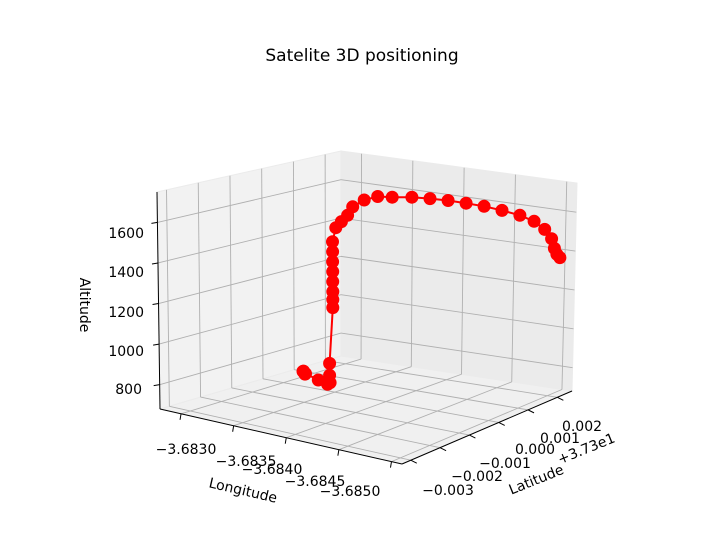  What do you see at coordinates (361, 56) in the screenshot?
I see `chart-title: Satelite 3D positioning` at bounding box center [361, 56].